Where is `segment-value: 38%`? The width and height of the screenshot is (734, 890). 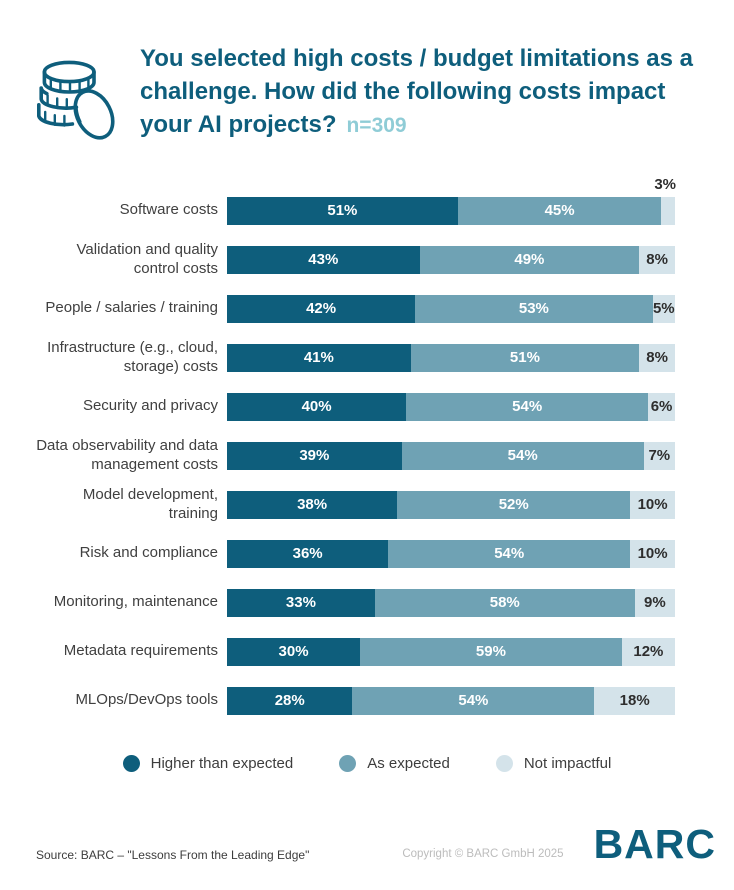
segment-value: 38% is located at coordinates (312, 504).